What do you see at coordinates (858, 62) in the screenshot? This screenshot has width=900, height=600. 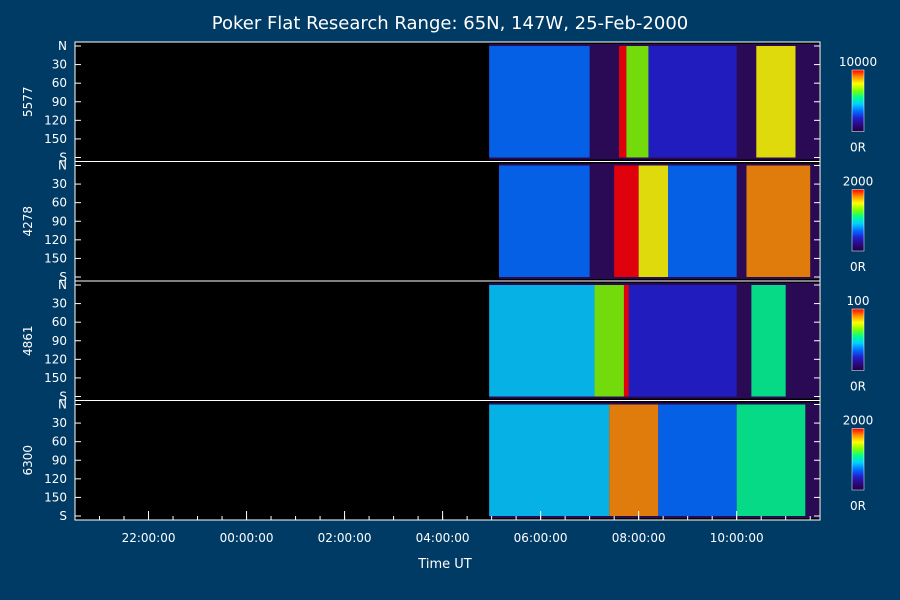 I see `colorbar-max-label: 10000` at bounding box center [858, 62].